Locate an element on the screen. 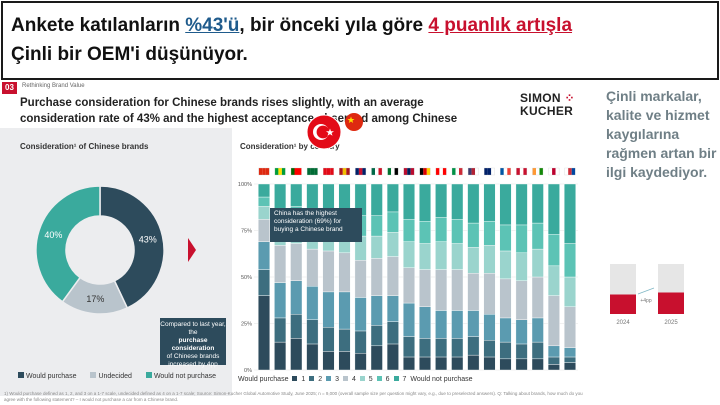  china-flag-icon is located at coordinates (354, 122).